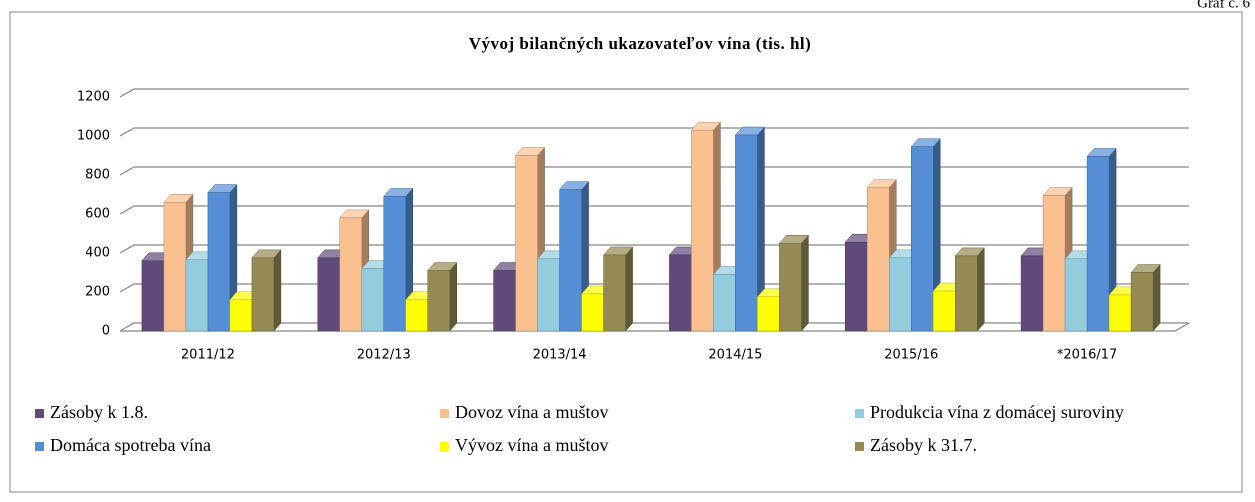 This screenshot has height=502, width=1255. What do you see at coordinates (384, 355) in the screenshot?
I see `x-tick-label: 2012/13` at bounding box center [384, 355].